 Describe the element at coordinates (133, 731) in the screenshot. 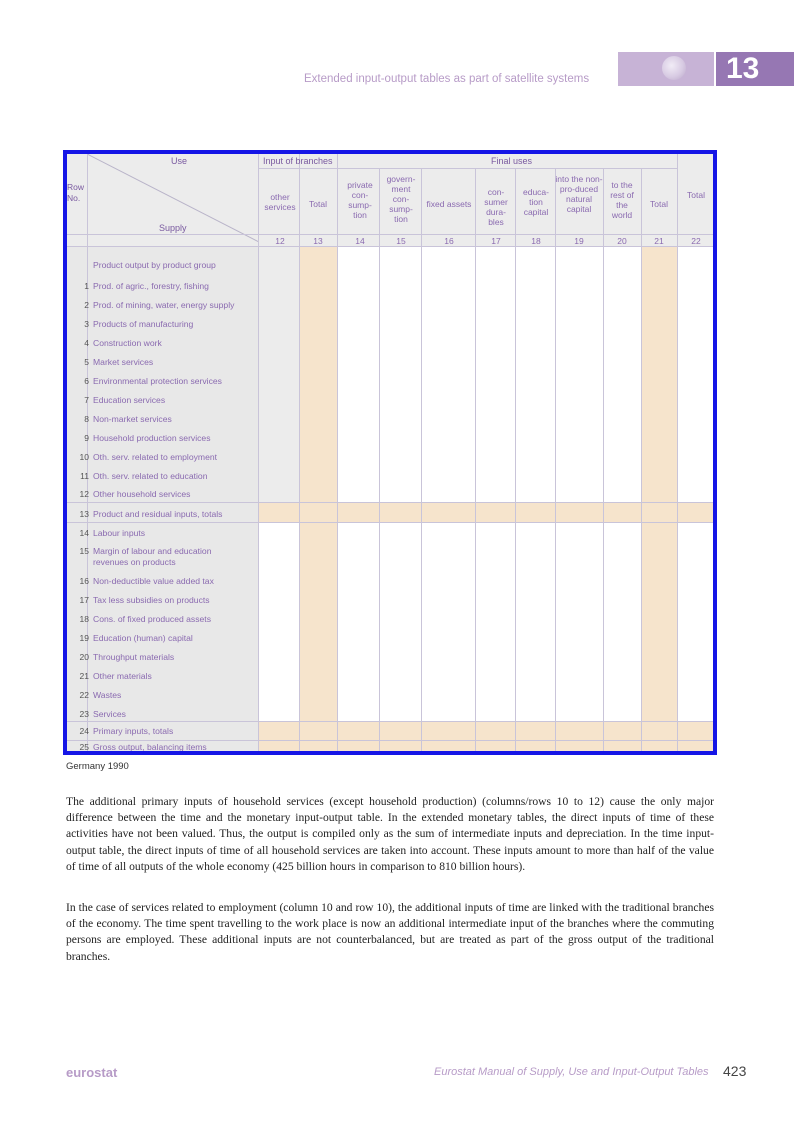

I see `row-label-24: Primary inputs, totals` at that location.